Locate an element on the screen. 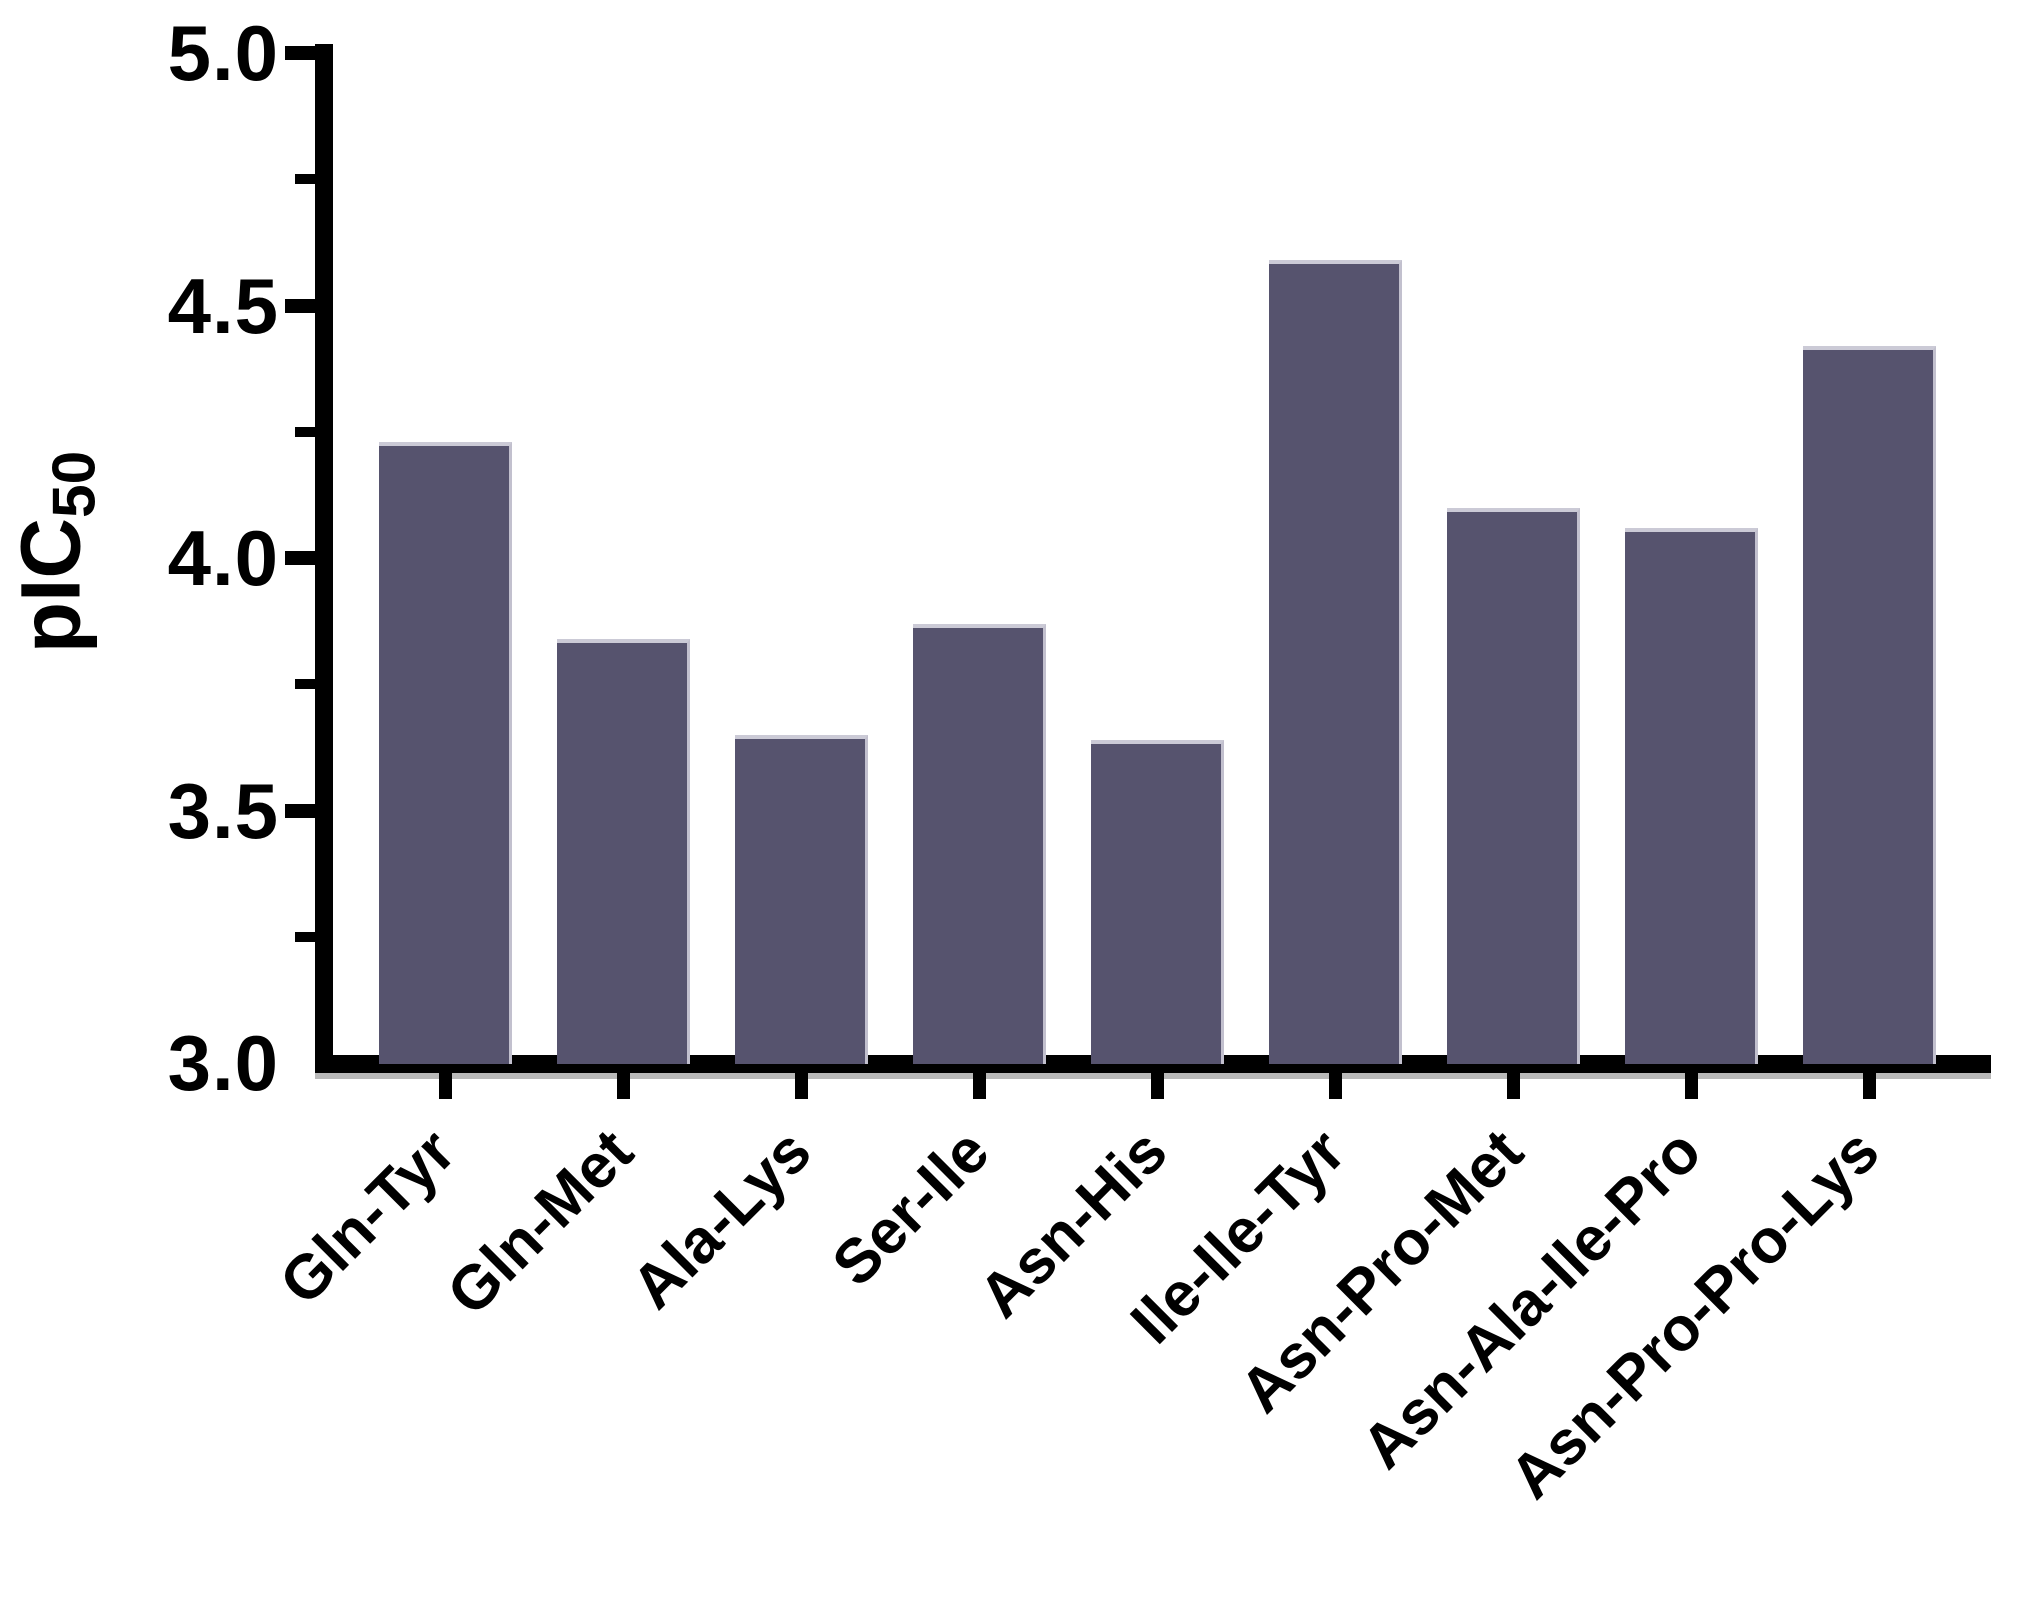 This screenshot has width=2021, height=1609. y-tick-label: 4.5 is located at coordinates (223, 305).